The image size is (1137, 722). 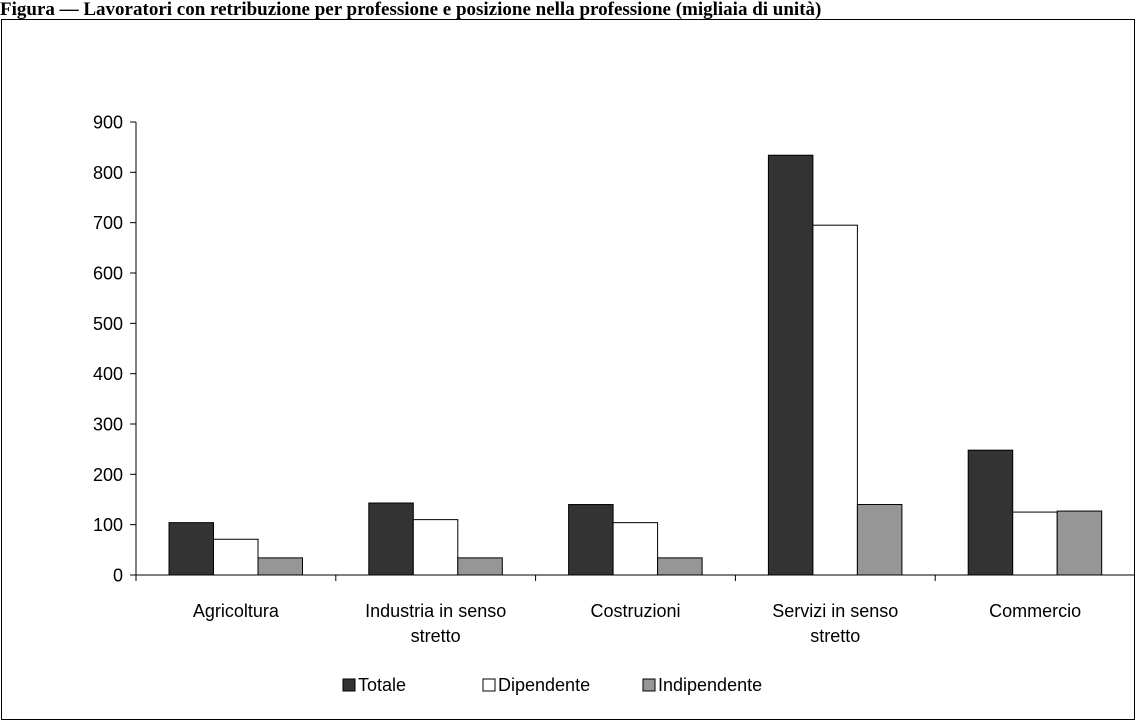 I want to click on y-tick-label: 600, so click(x=108, y=274).